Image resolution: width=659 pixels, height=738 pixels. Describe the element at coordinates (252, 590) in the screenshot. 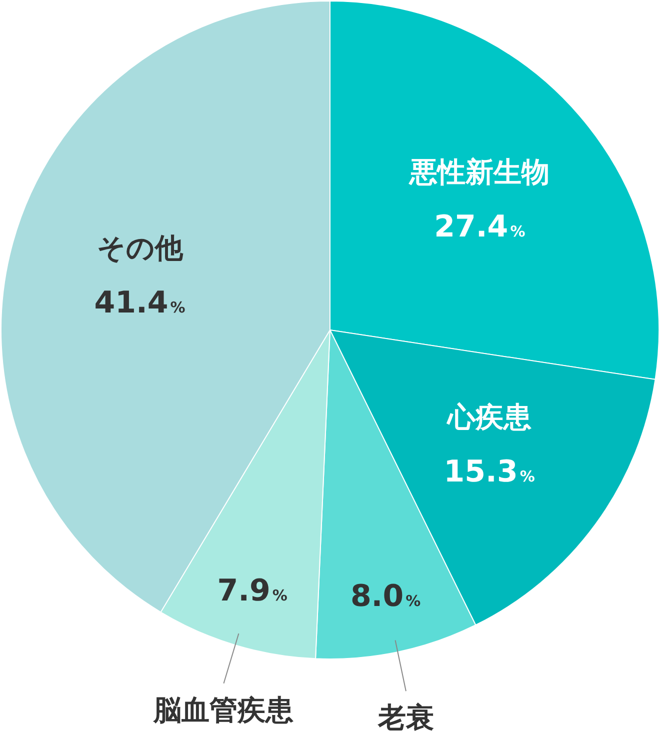

I see `data-label: 7.9%` at that location.